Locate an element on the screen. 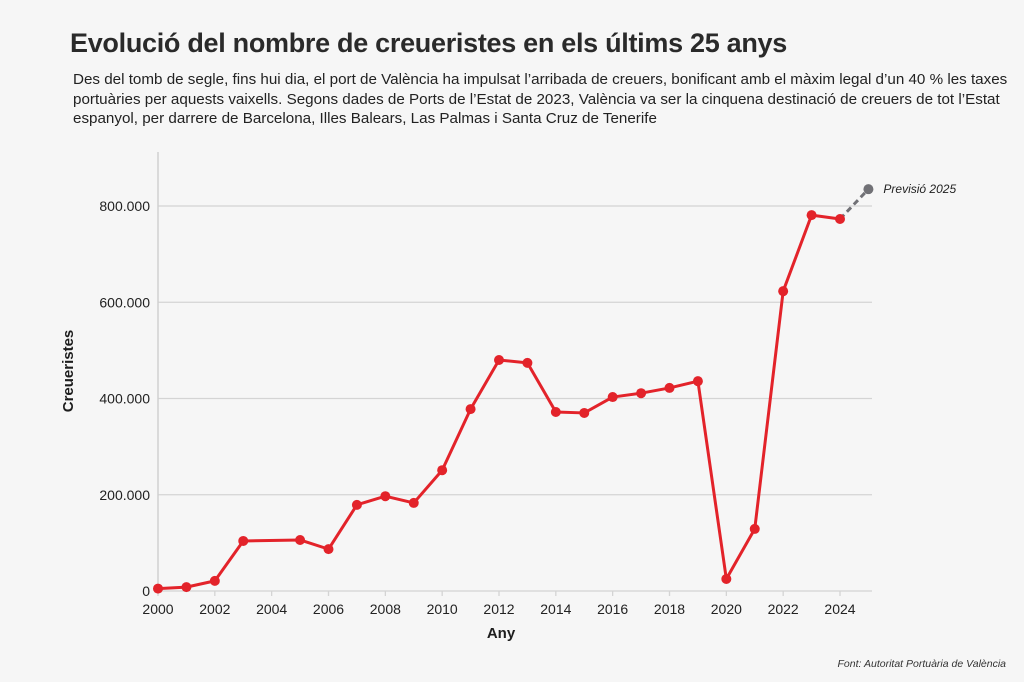 Image resolution: width=1024 pixels, height=682 pixels. y-tick-labels: 0 200.000 400.000 600.000 800.000 is located at coordinates (124, 398).